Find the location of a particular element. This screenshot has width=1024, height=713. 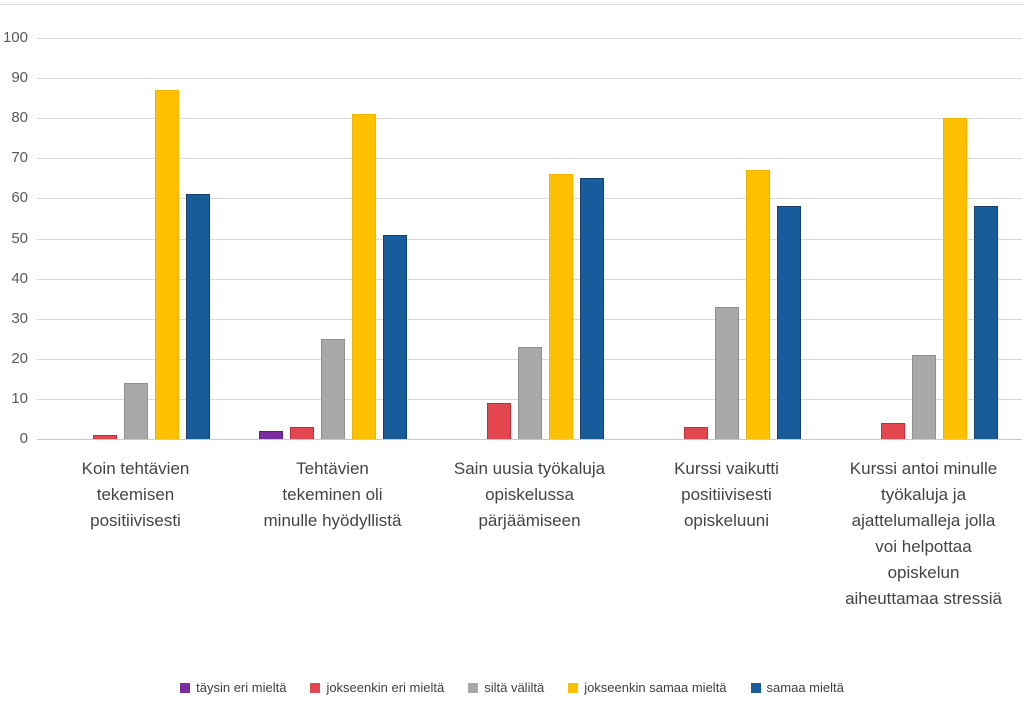

y-tick-label-30: 30 is located at coordinates (19, 318).